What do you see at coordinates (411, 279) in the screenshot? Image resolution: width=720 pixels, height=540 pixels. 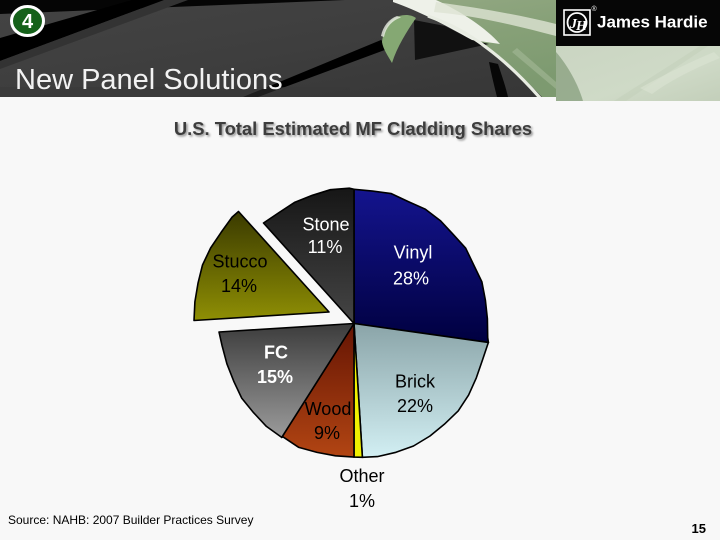 I see `svg-text: 28%` at bounding box center [411, 279].